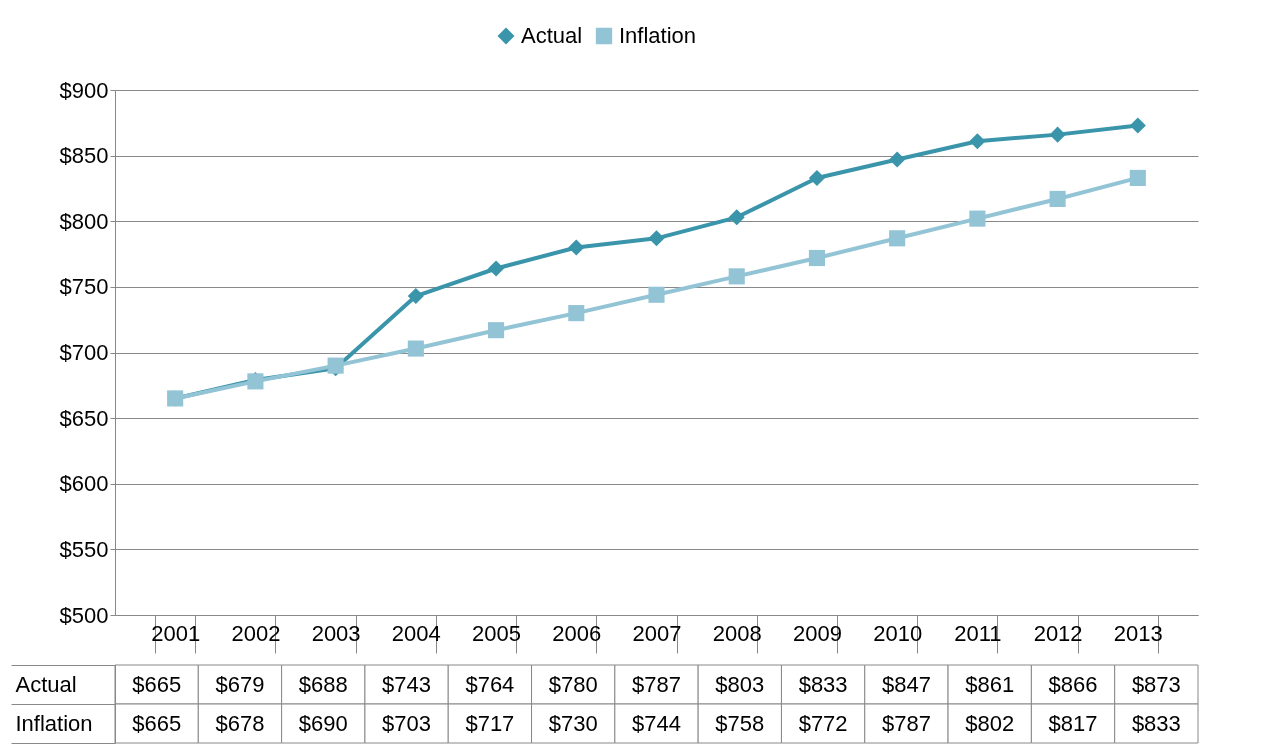  What do you see at coordinates (658, 35) in the screenshot?
I see `legend-label: Inflation` at bounding box center [658, 35].